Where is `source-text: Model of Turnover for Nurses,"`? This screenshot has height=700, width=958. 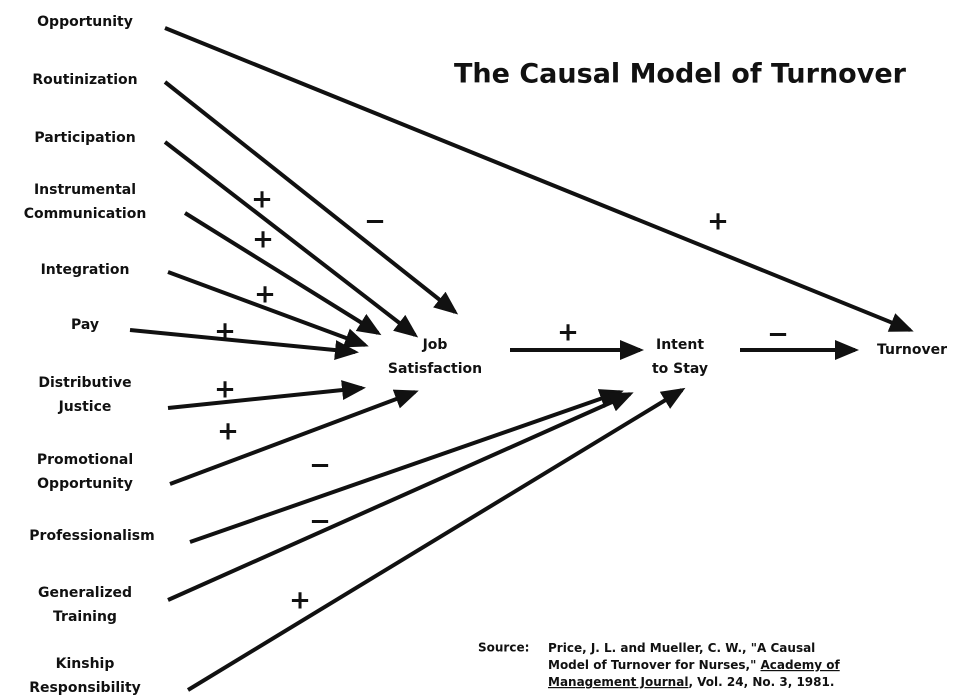
source-text: Model of Turnover for Nurses," is located at coordinates (654, 665).